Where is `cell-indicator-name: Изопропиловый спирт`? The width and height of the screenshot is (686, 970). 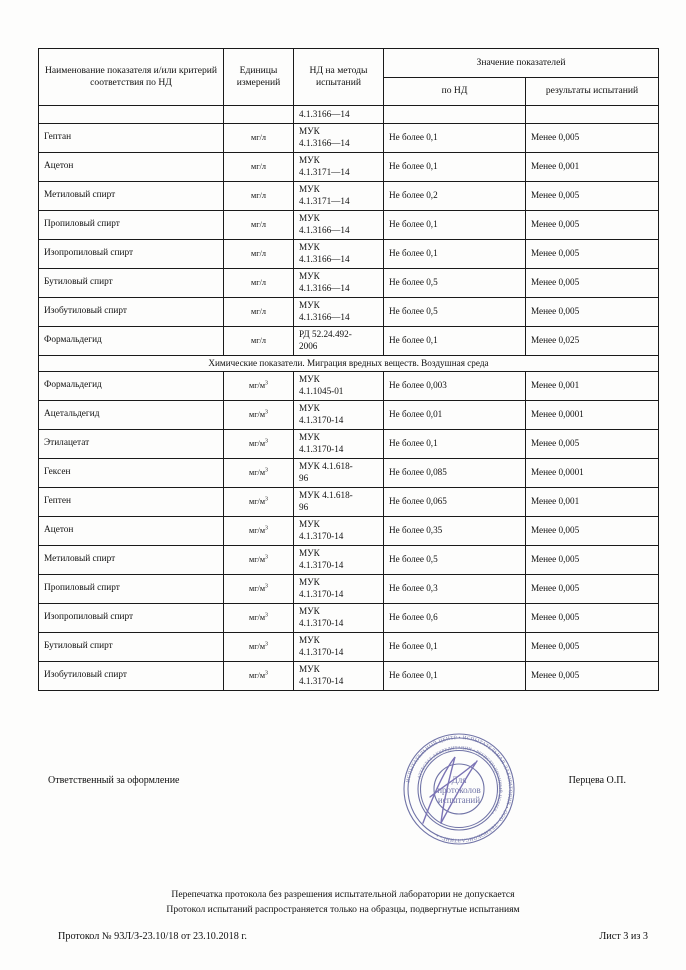
cell-indicator-name: Изопропиловый спирт is located at coordinates (131, 618).